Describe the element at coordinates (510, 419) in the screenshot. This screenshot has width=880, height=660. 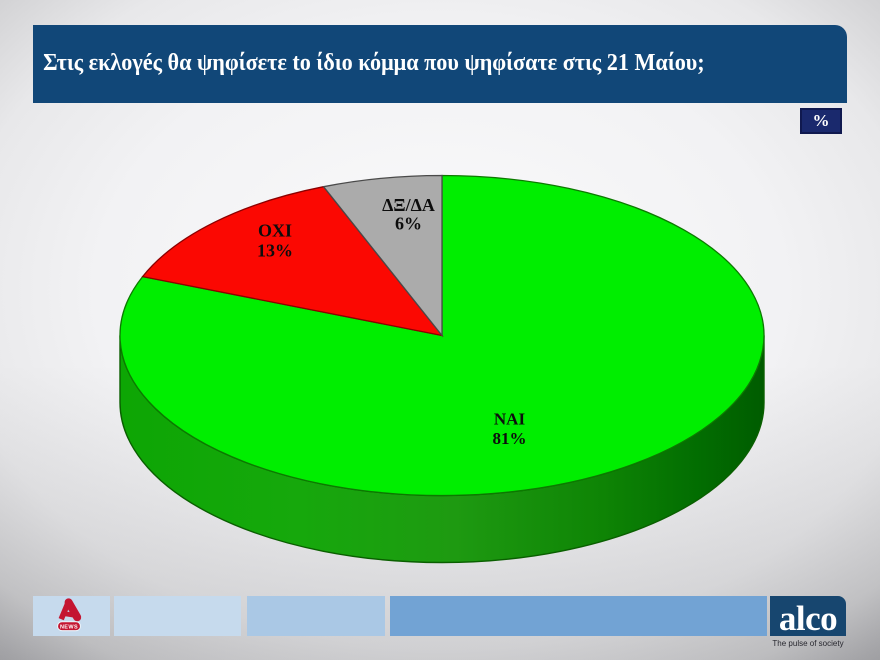
I see `svg-text: ΝΑΙ` at that location.